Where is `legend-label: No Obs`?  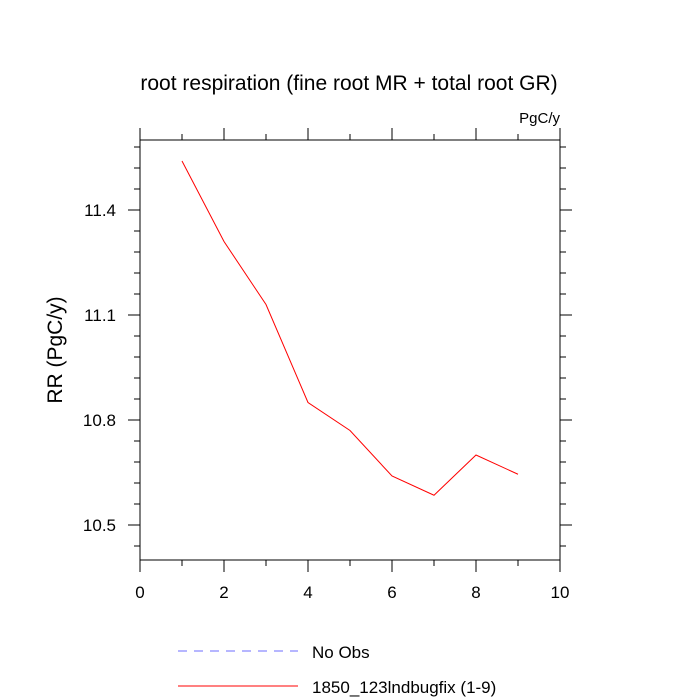
legend-label: No Obs is located at coordinates (341, 652).